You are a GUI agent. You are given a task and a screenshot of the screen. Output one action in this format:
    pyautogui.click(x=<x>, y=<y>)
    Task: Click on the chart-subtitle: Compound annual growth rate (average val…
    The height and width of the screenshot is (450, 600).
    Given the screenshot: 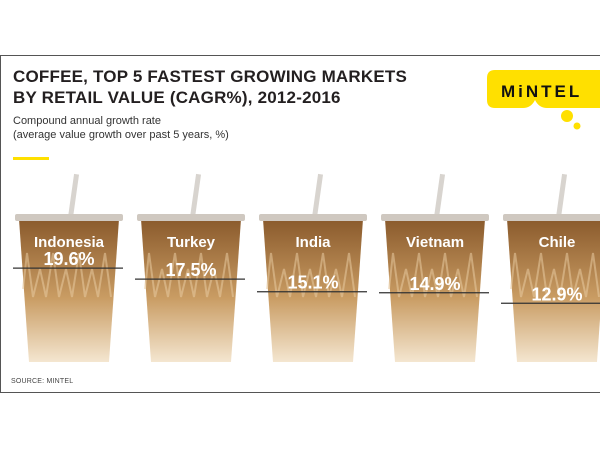 What is the action you would take?
    pyautogui.click(x=121, y=128)
    